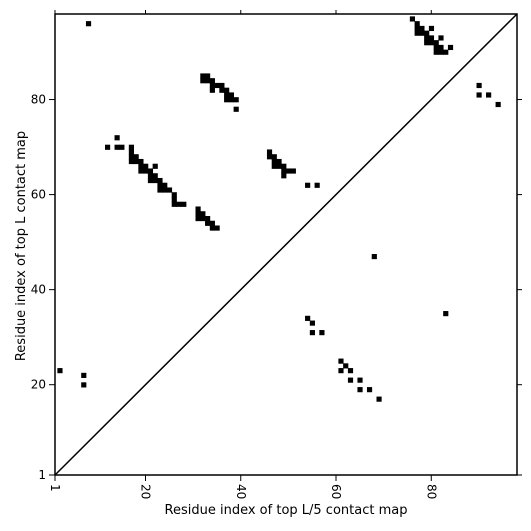 The width and height of the screenshot is (531, 531). Describe the element at coordinates (145, 491) in the screenshot. I see `x-tick-label: 20` at that location.